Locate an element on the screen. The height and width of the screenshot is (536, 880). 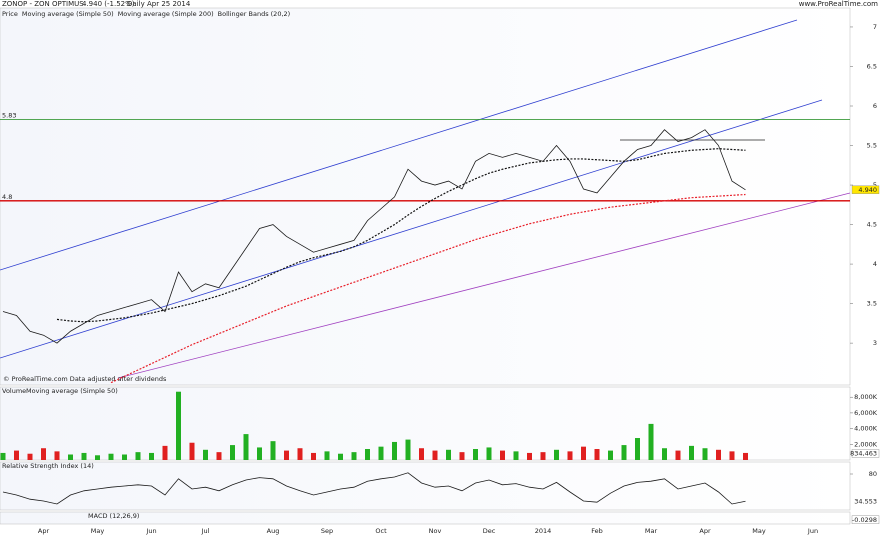
instrument: ZONOP - ZON OPTIMUS is located at coordinates (43, 4).